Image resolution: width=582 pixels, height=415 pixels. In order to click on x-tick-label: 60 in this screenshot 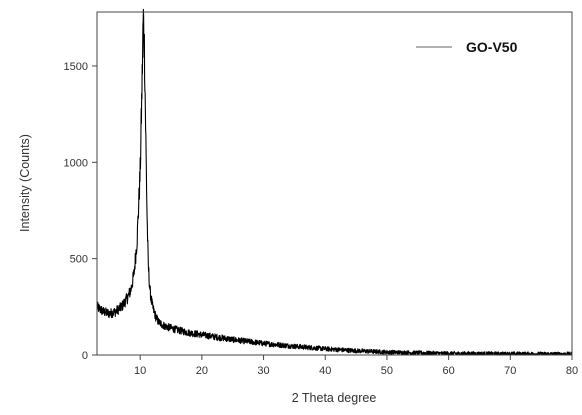, I will do `click(448, 371)`.